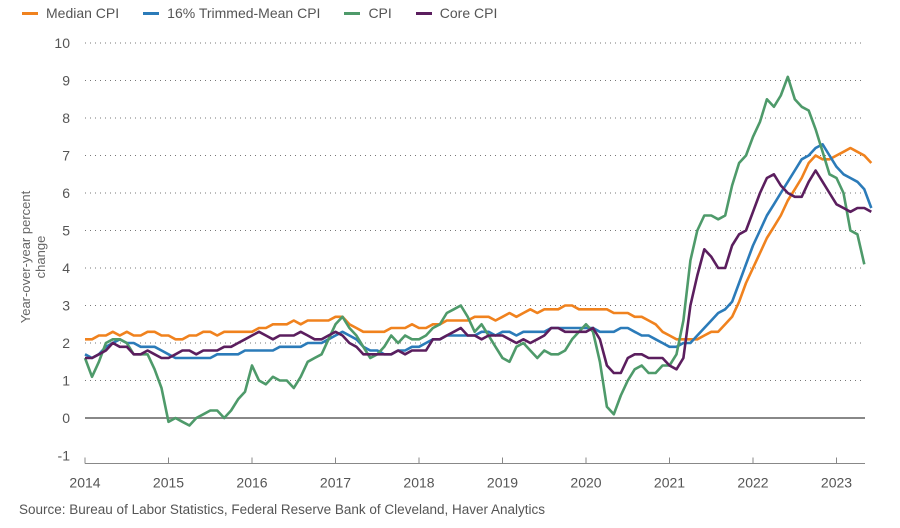 This screenshot has height=528, width=900. I want to click on y-tick-label: 7, so click(66, 156).